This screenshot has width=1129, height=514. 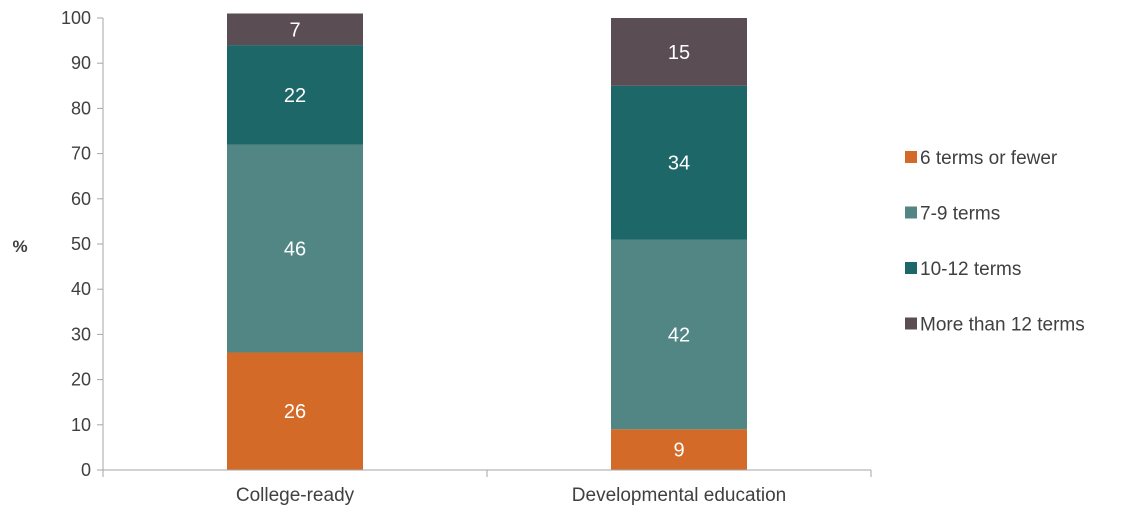 What do you see at coordinates (76, 18) in the screenshot?
I see `y-tick-label: 100` at bounding box center [76, 18].